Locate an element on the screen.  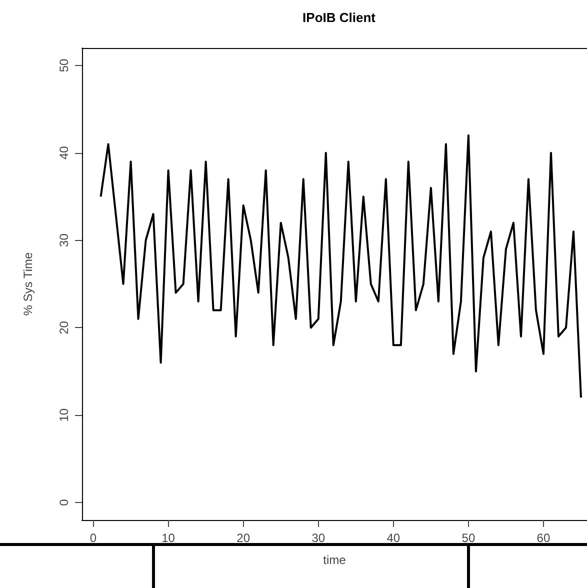
y-axis-title: % Sys Time is located at coordinates (28, 284).